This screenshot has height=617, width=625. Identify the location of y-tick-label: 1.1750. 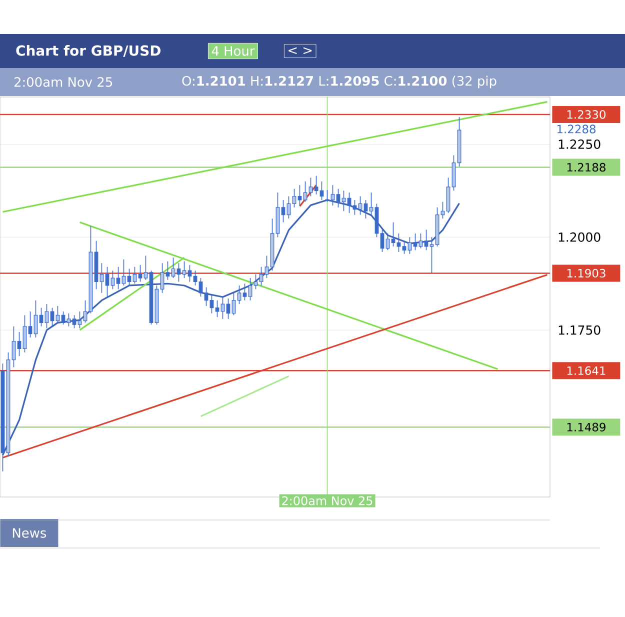
(579, 330).